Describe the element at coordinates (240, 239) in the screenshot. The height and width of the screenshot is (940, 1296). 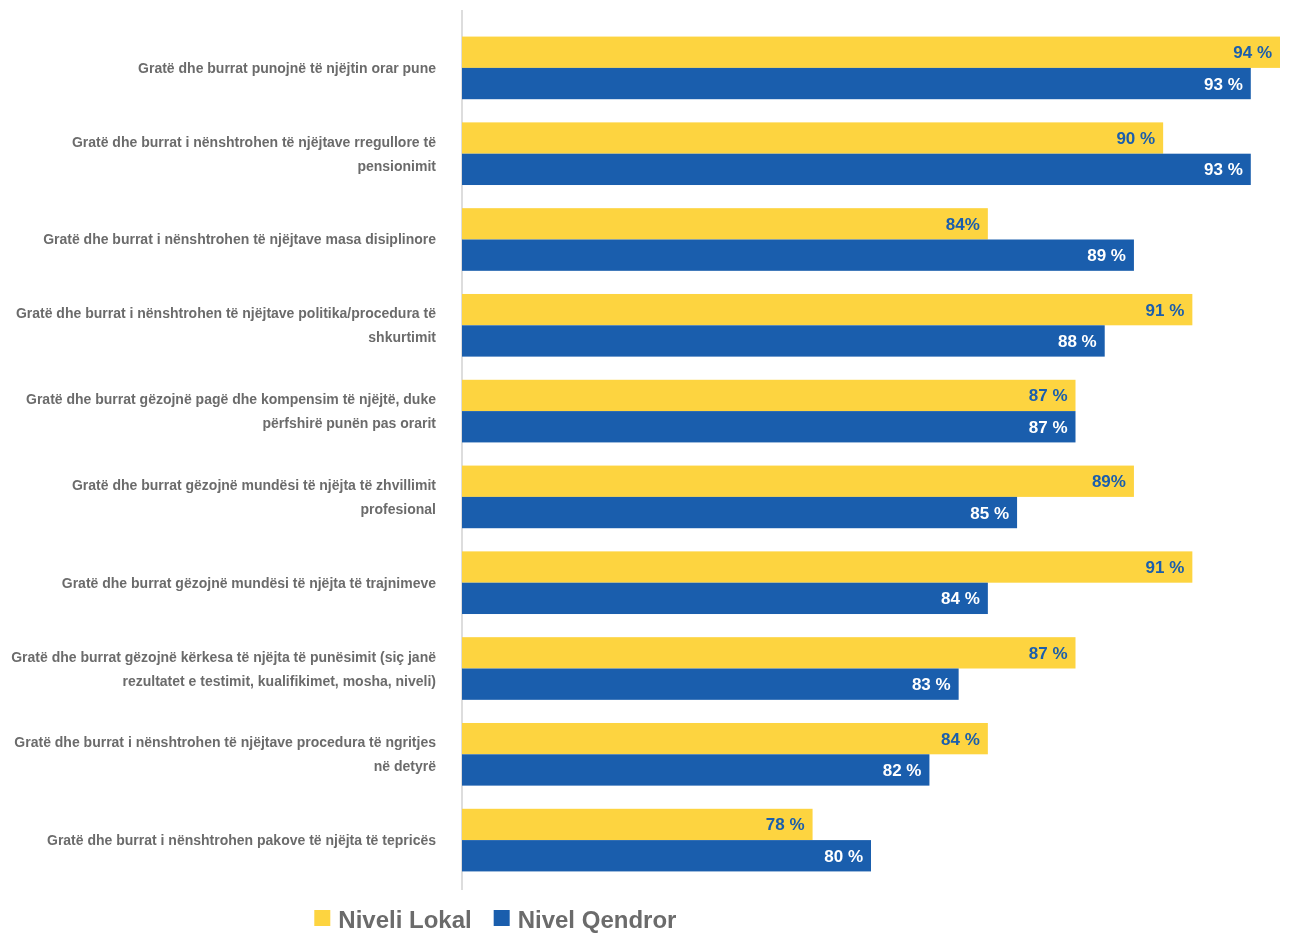
I see `y-tick-label: Gratë dhe burrat i nënshtrohen të njëjtave masa disiplinore` at that location.